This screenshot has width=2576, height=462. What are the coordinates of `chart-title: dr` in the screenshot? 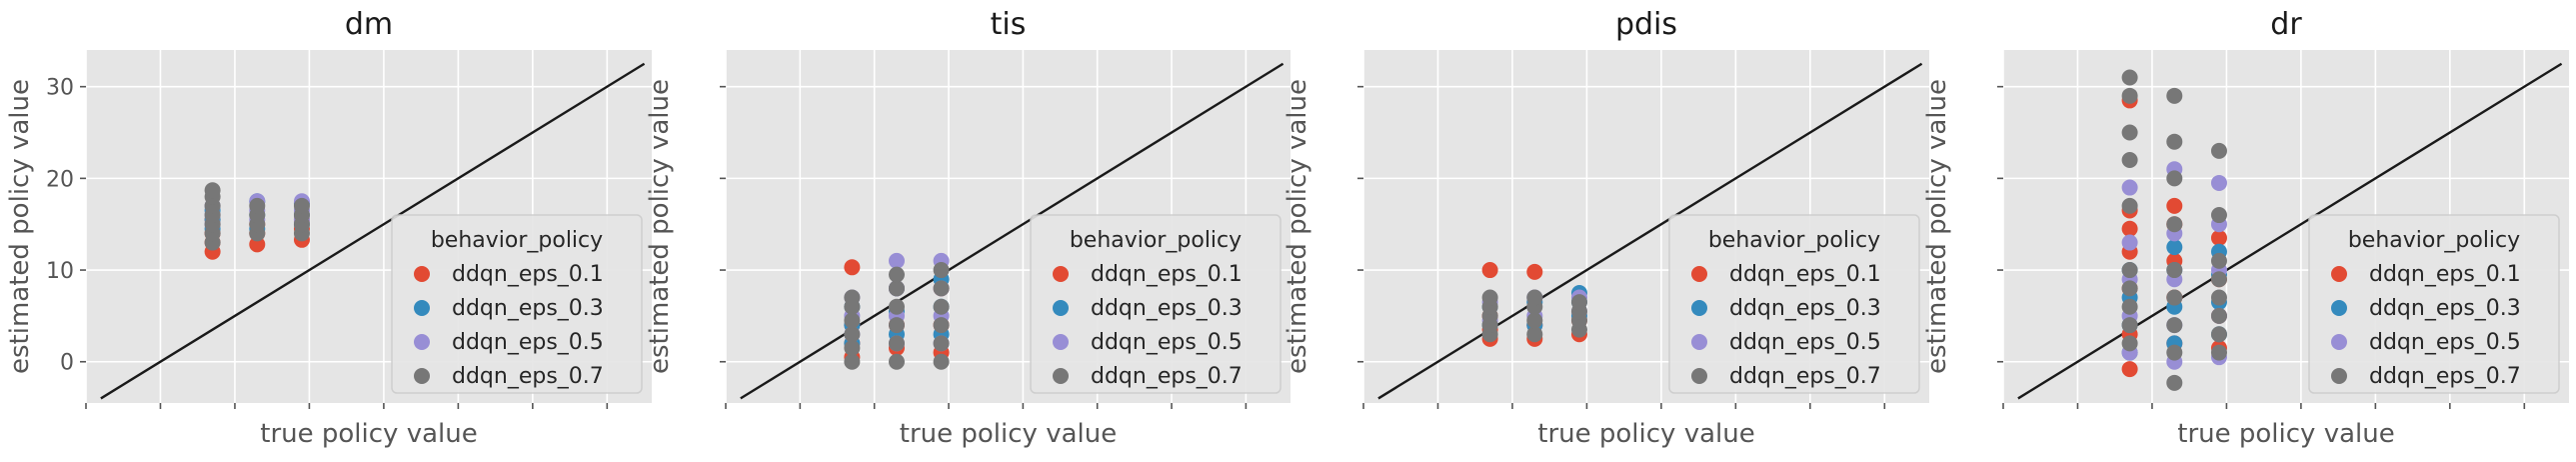 It's located at (2286, 24).